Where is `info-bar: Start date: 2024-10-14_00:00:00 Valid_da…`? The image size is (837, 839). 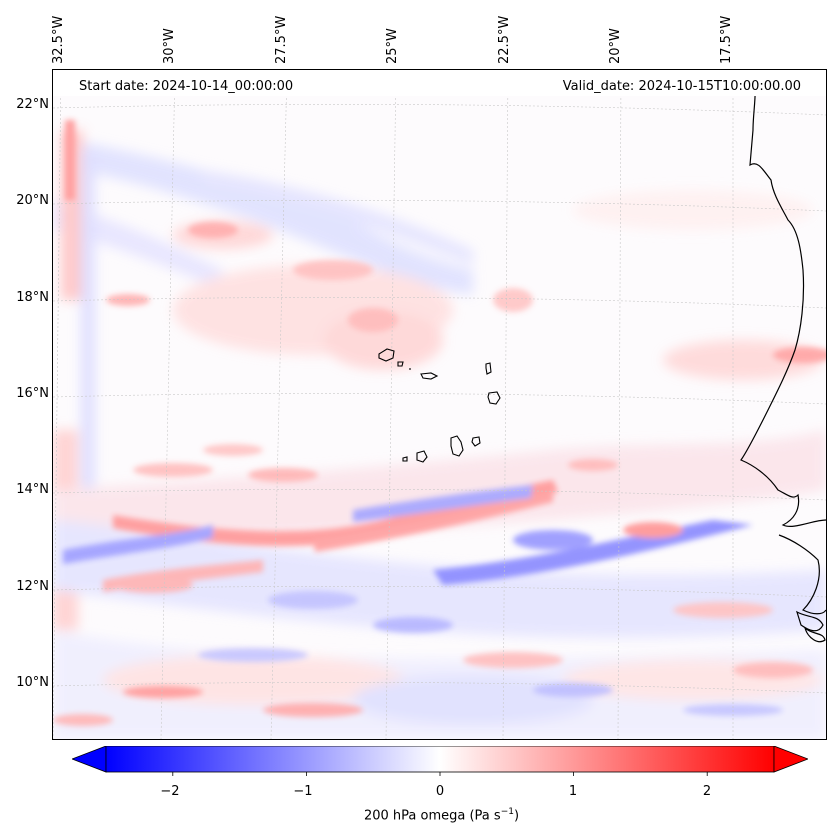
info-bar: Start date: 2024-10-14_00:00:00 Valid_da… is located at coordinates (439, 83).